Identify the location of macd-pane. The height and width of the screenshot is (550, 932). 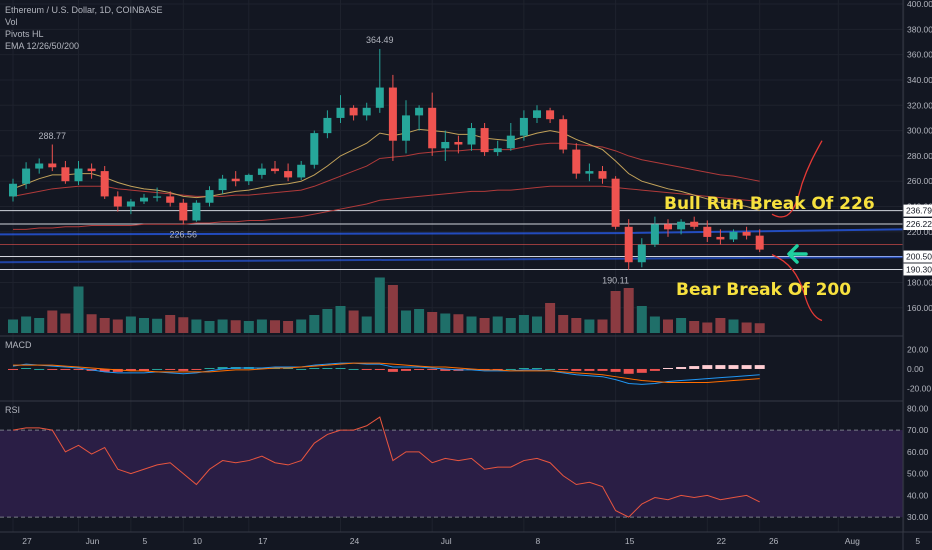
(386, 373).